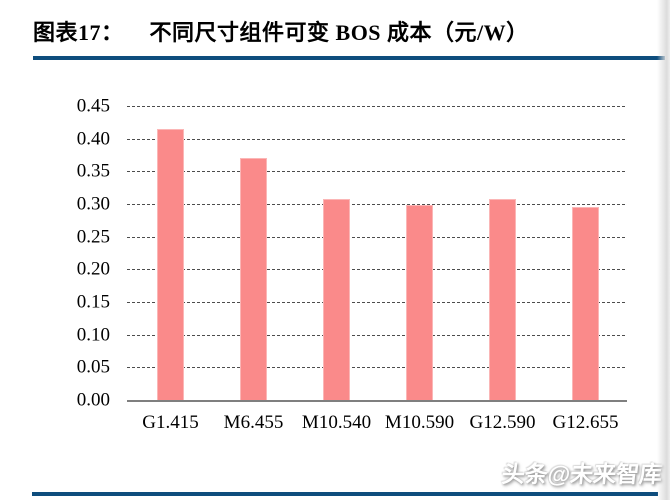 This screenshot has width=670, height=500. I want to click on page-edge-shadow, so click(663, 250).